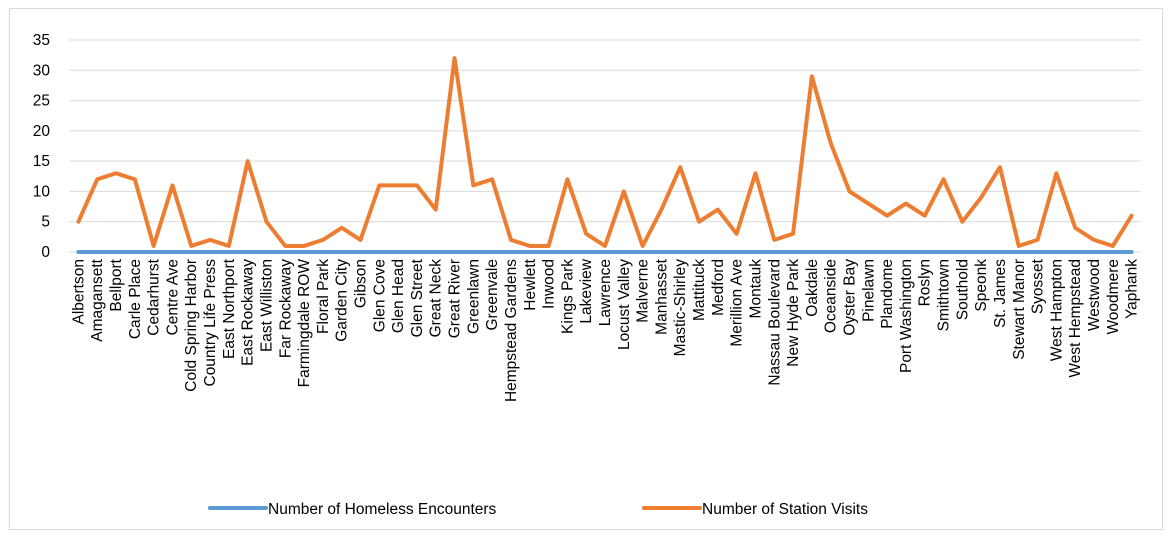 The width and height of the screenshot is (1171, 537). I want to click on x-category-label: Glen Street, so click(417, 297).